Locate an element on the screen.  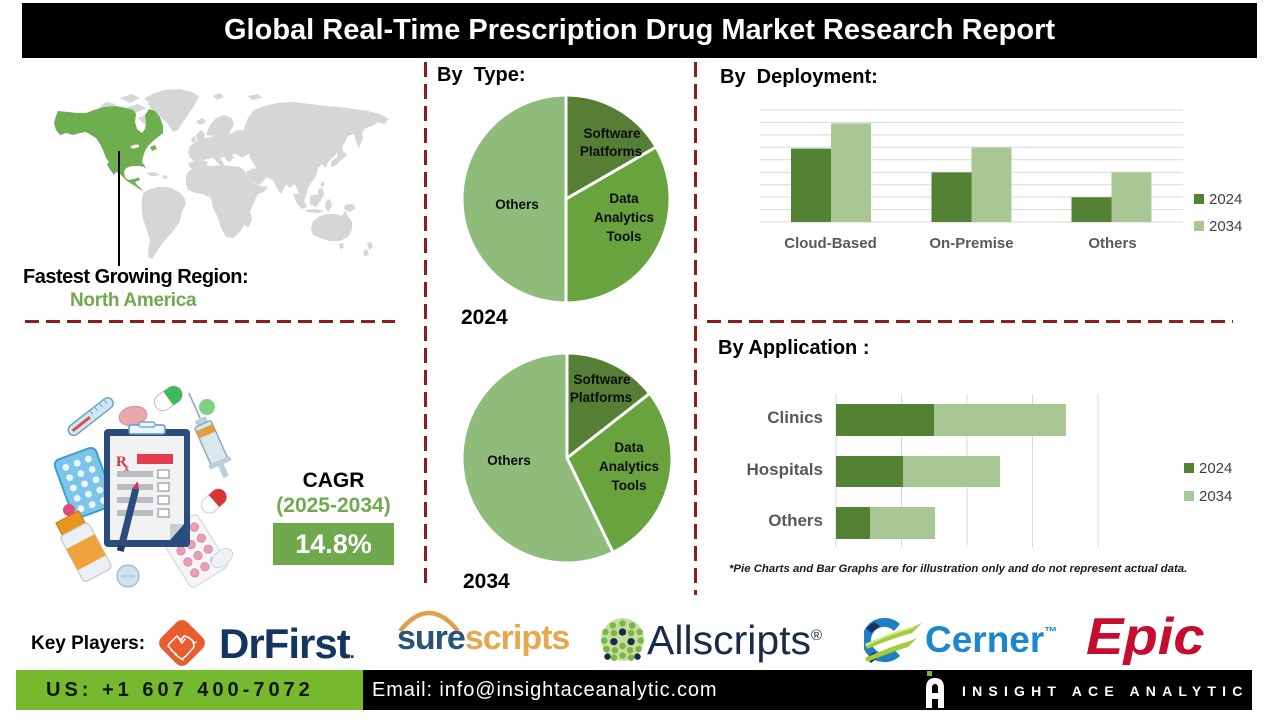
svg-text: x is located at coordinates (126, 468).